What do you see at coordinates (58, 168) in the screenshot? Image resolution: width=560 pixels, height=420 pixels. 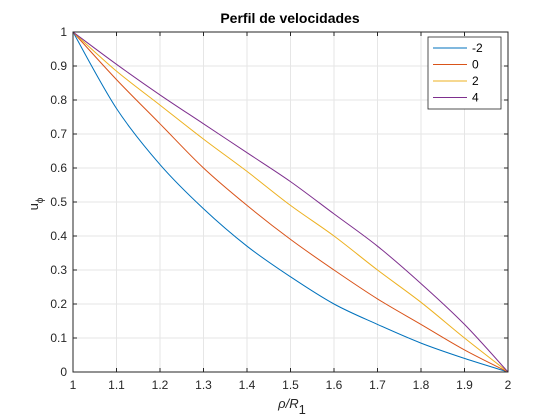 I see `y-tick-label: 0.6` at bounding box center [58, 168].